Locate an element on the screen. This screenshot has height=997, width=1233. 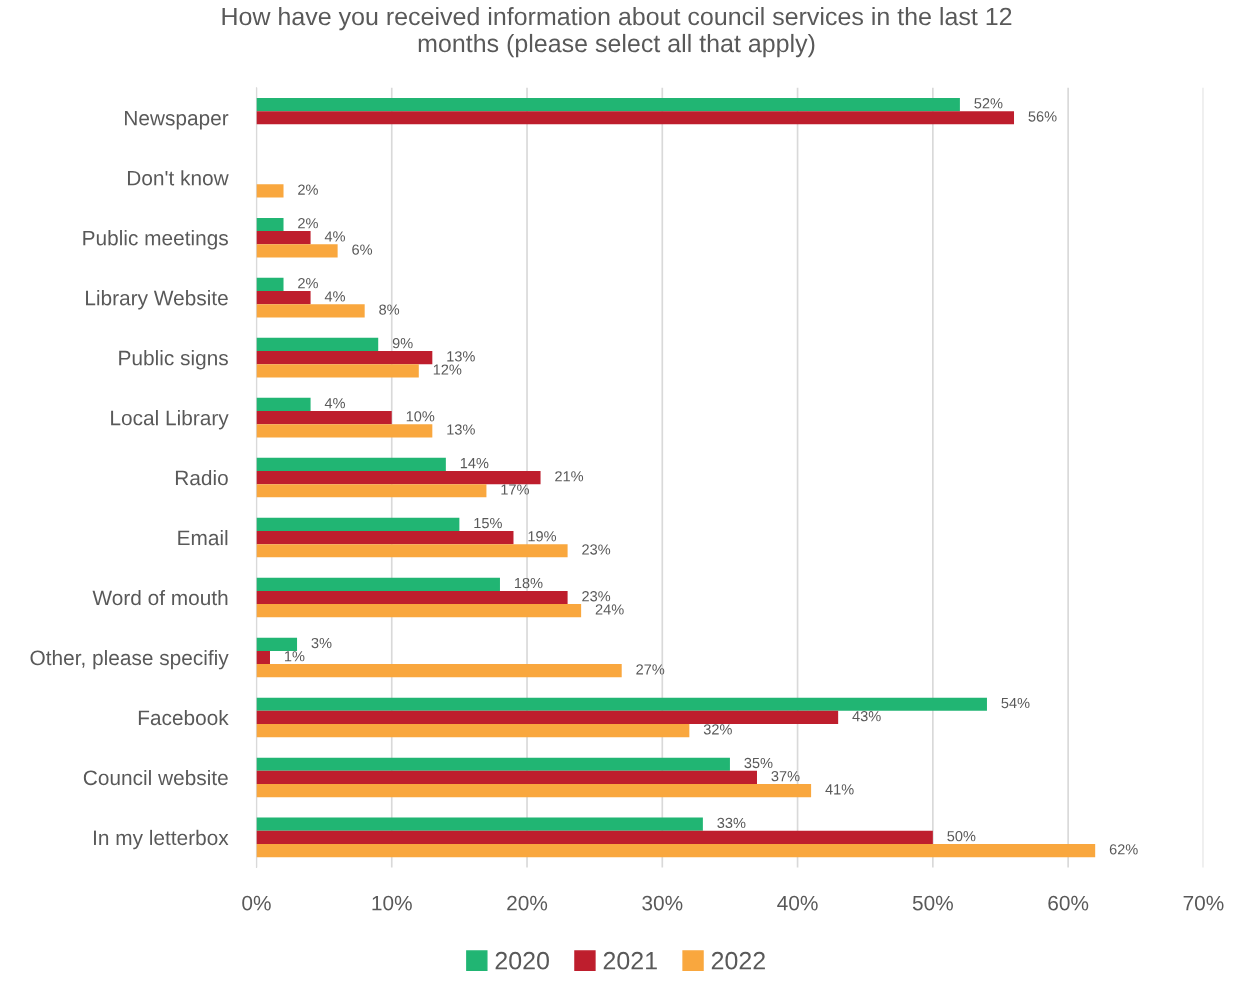
y-tick-label: Public signs is located at coordinates (173, 360).